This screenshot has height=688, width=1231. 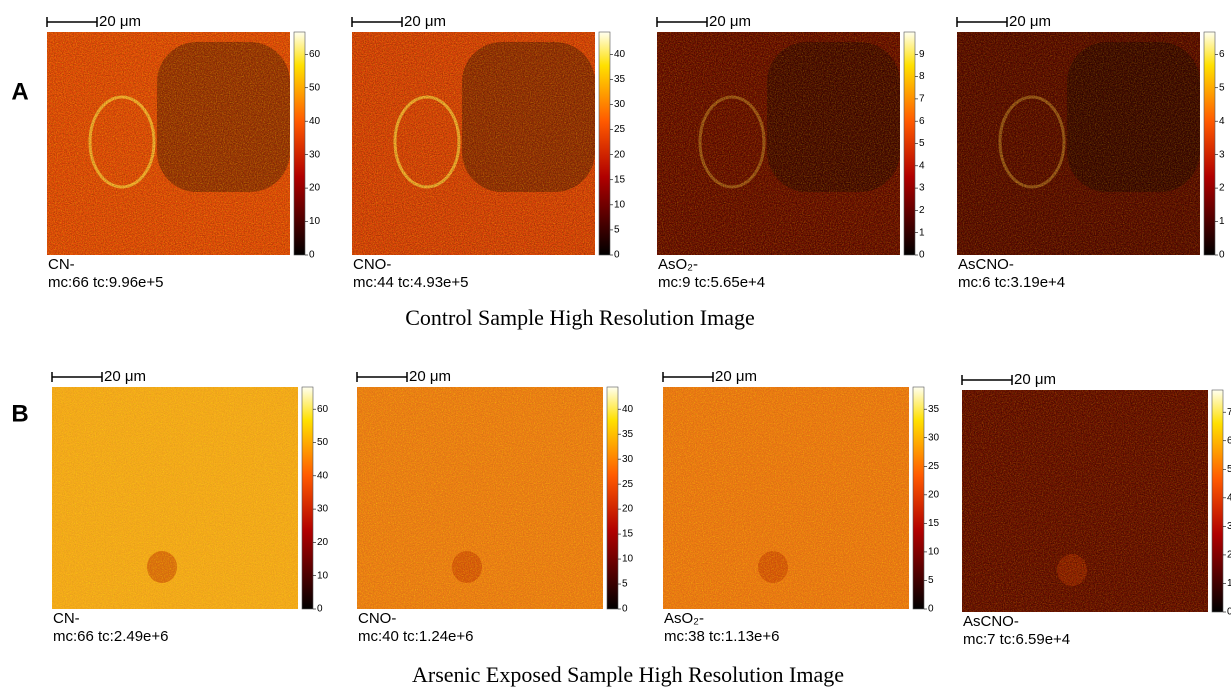 I want to click on colorbar-tick-label: 8, so click(x=922, y=76).